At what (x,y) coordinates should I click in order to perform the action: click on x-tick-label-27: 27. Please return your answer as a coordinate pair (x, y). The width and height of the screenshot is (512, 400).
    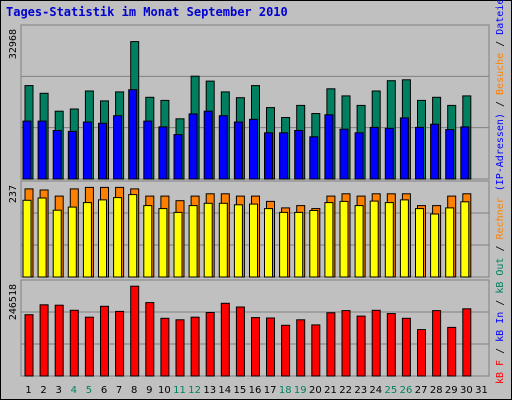
    Looking at the image, I should click on (421, 390).